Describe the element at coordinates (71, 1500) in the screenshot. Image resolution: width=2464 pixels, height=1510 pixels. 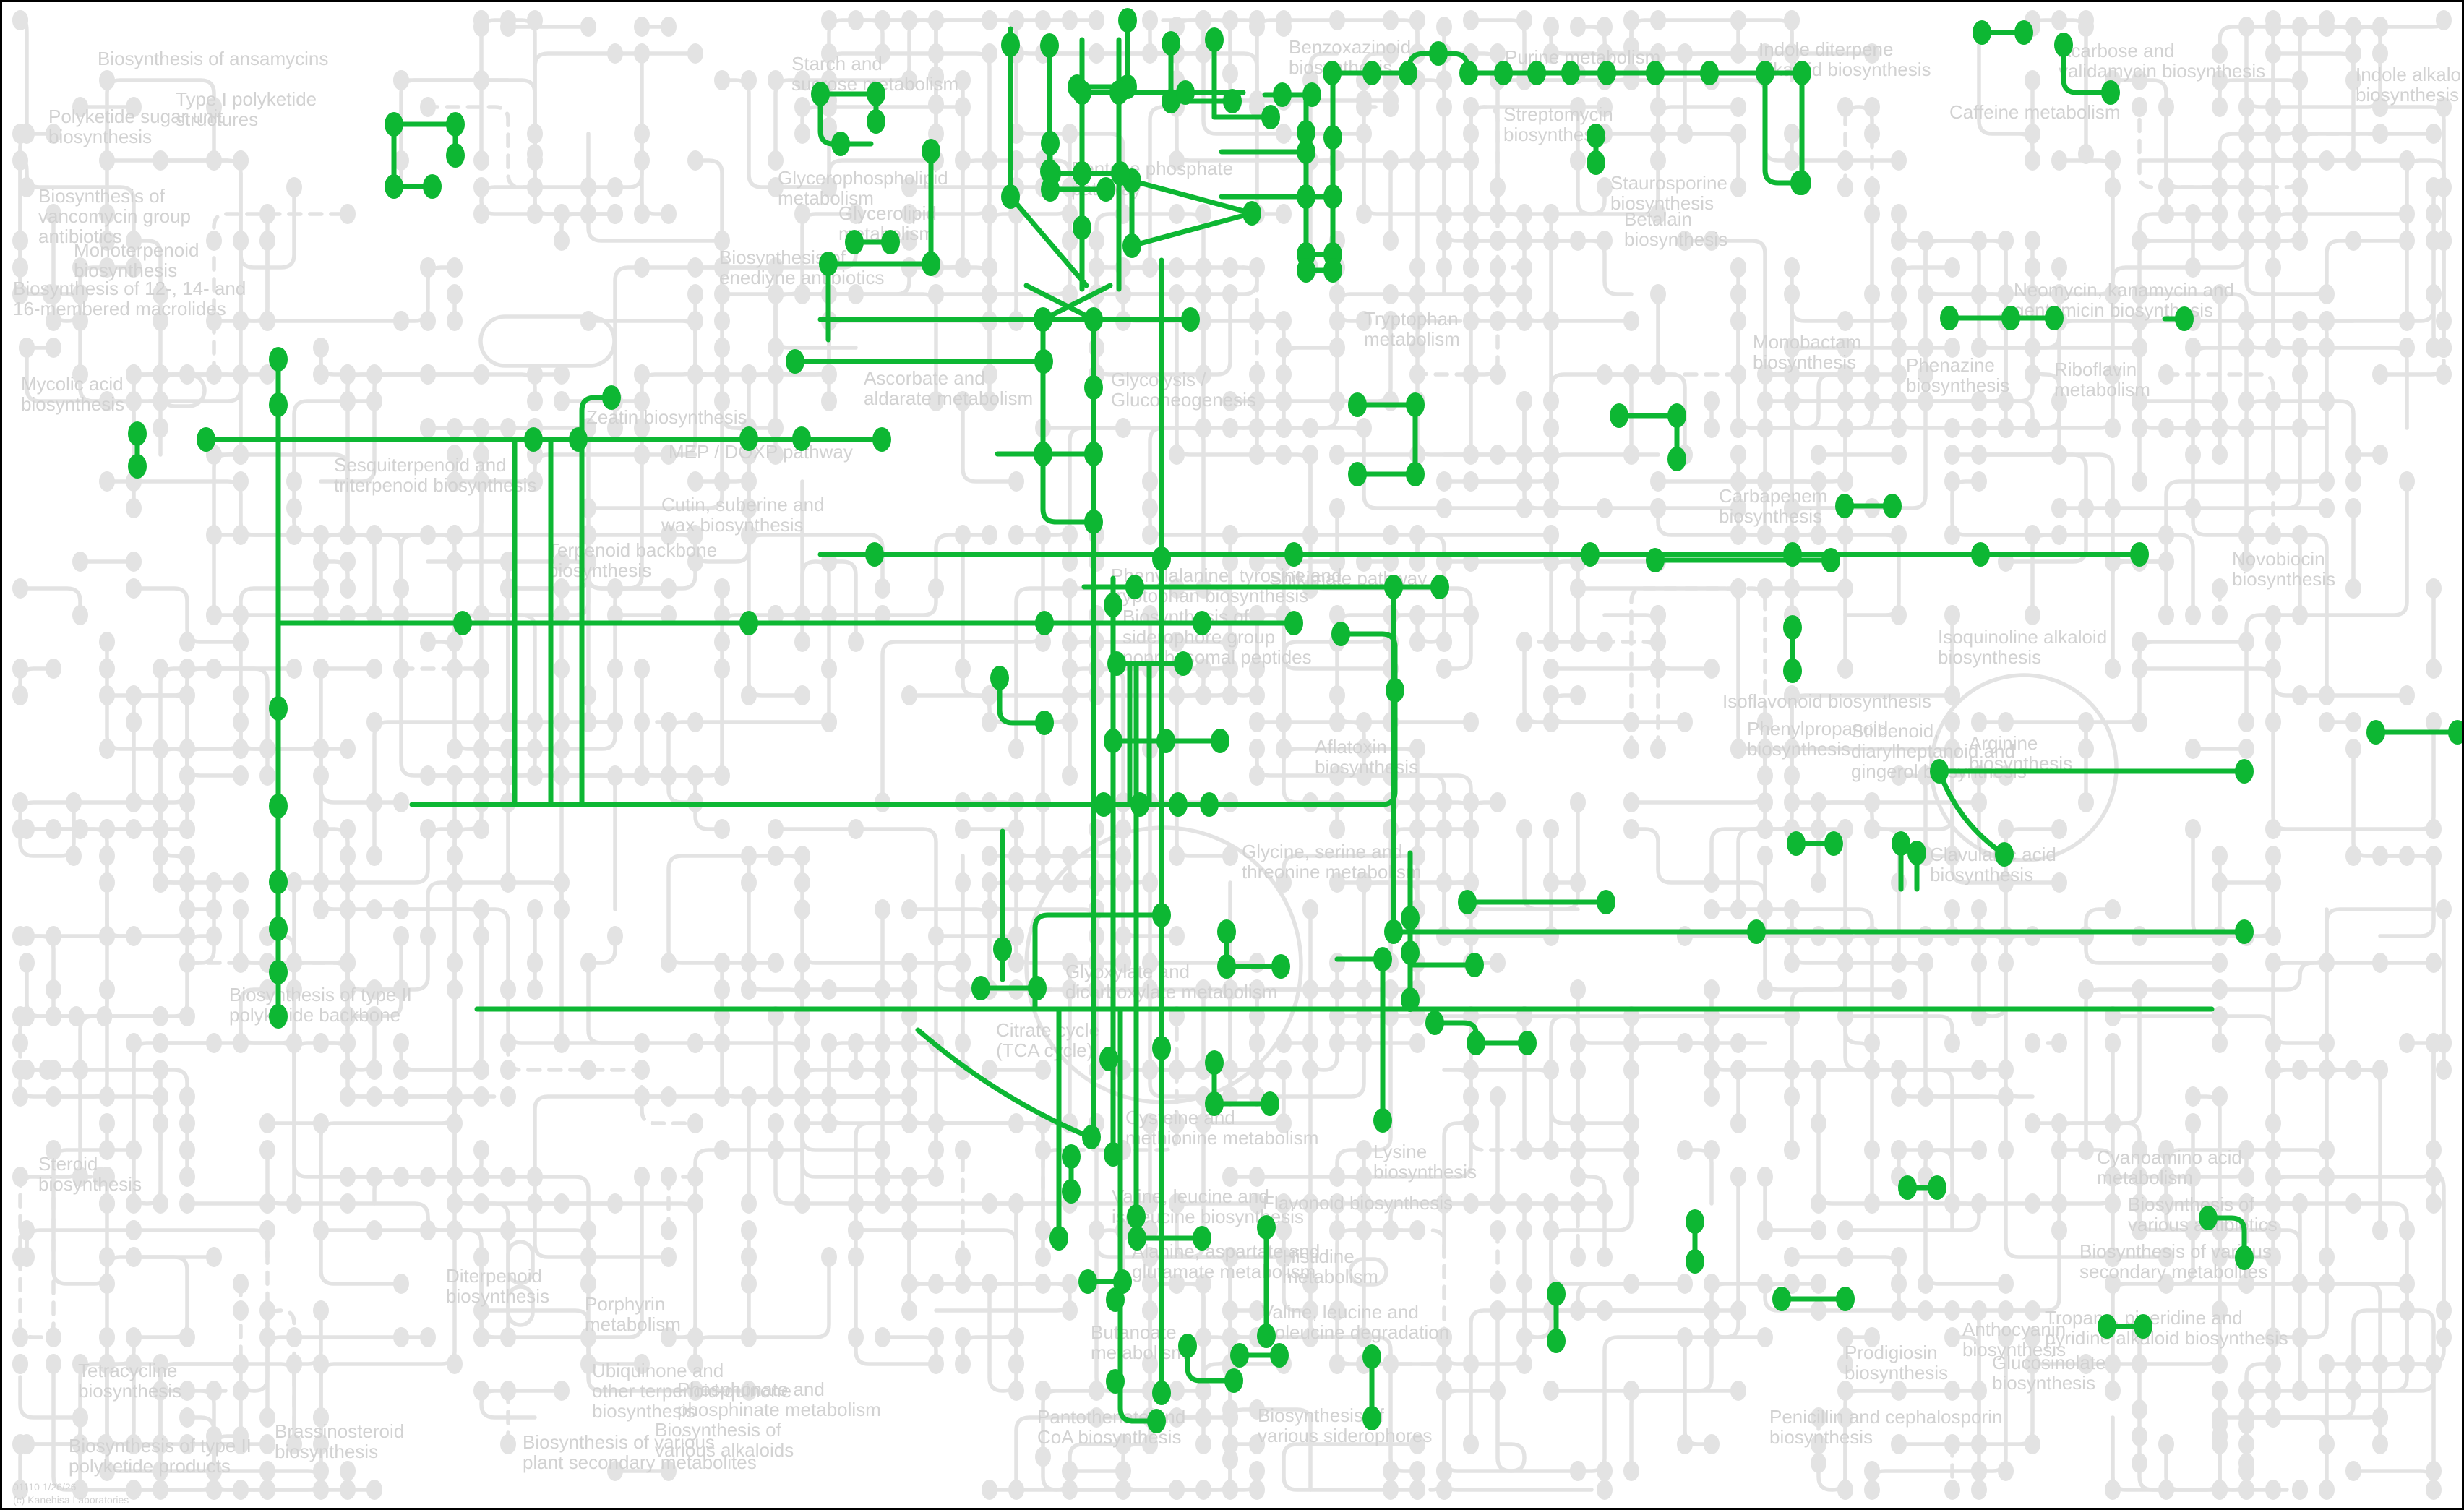
I see `map-credit-text: (c) Kanehisa Laboratories` at that location.